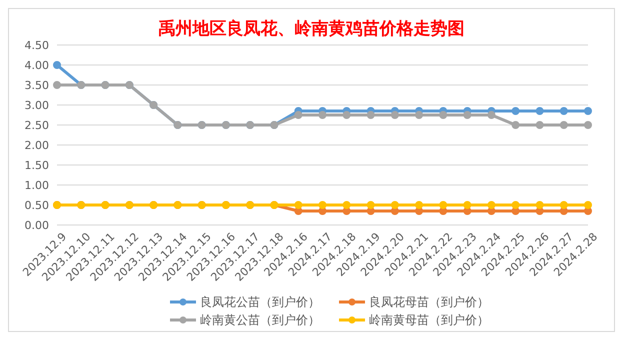 The height and width of the screenshot is (338, 621). What do you see at coordinates (260, 302) in the screenshot?
I see `legend-label: 良凤花公苗（到户价）` at bounding box center [260, 302].